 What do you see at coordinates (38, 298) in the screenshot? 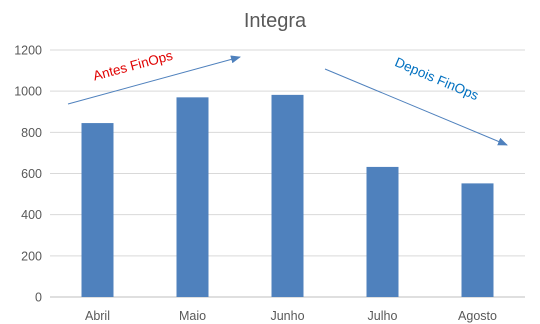
I see `y-tick-label: 0` at bounding box center [38, 298].